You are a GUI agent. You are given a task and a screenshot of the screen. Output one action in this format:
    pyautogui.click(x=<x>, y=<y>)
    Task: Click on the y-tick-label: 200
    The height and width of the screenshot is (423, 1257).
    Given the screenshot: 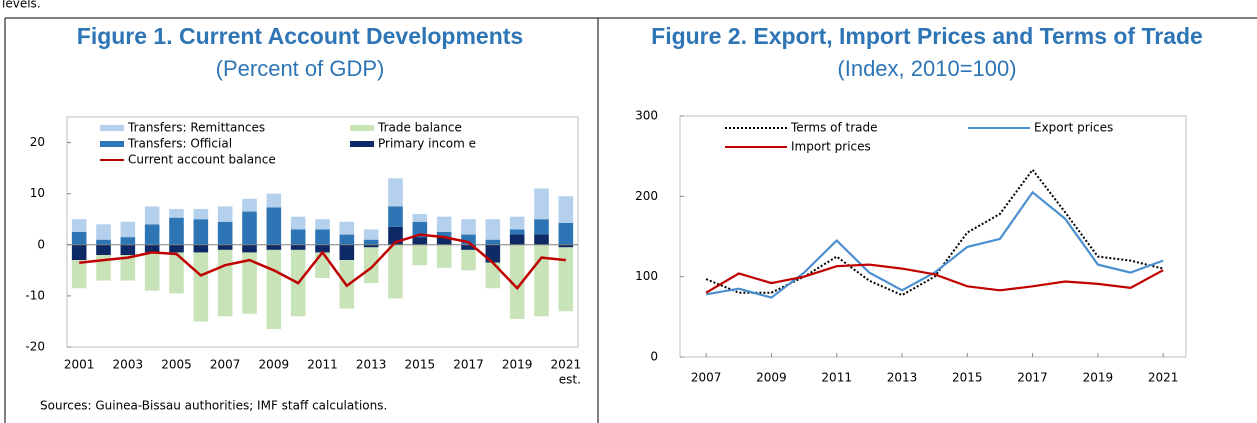 What is the action you would take?
    pyautogui.click(x=646, y=196)
    